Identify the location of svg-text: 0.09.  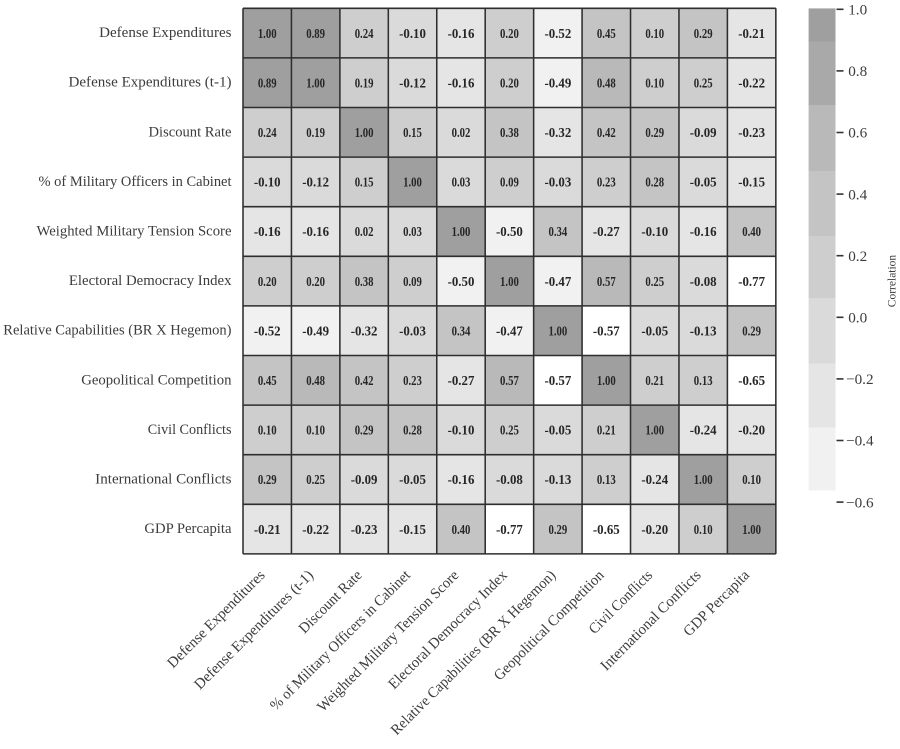
(509, 183).